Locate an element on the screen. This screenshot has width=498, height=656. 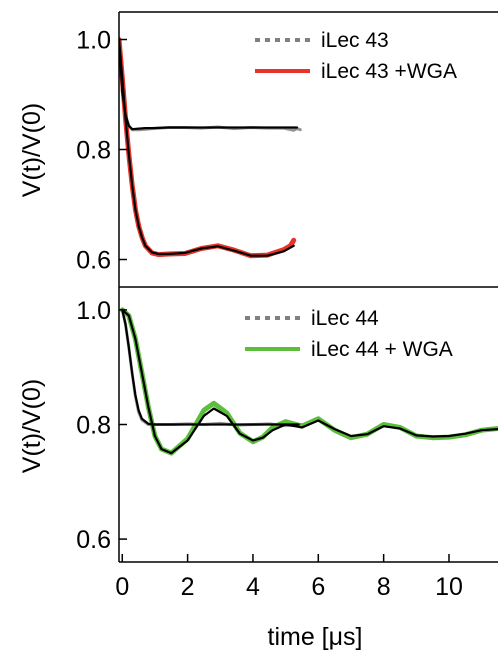
x-tick-label: 10 is located at coordinates (449, 587).